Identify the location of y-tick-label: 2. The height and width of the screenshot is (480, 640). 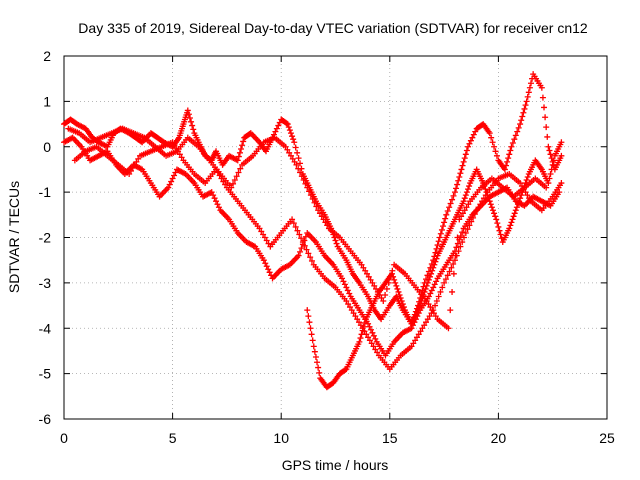
(47, 56).